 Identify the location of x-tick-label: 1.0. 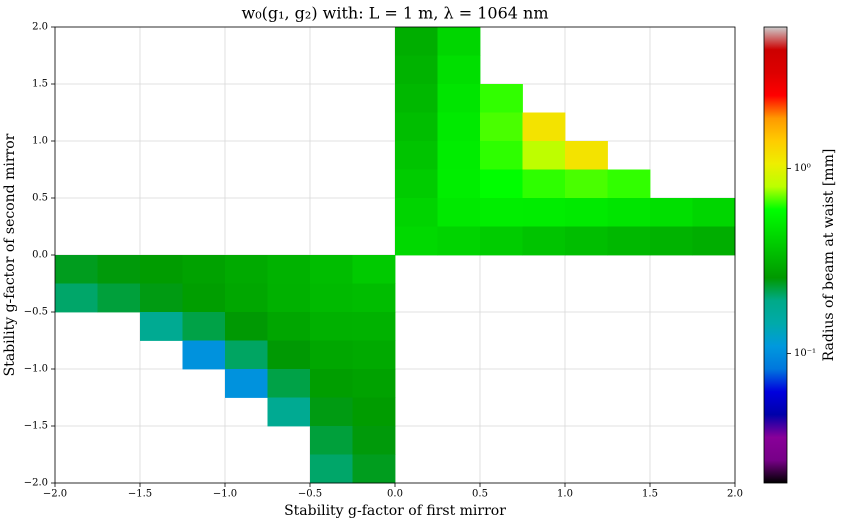
(565, 494).